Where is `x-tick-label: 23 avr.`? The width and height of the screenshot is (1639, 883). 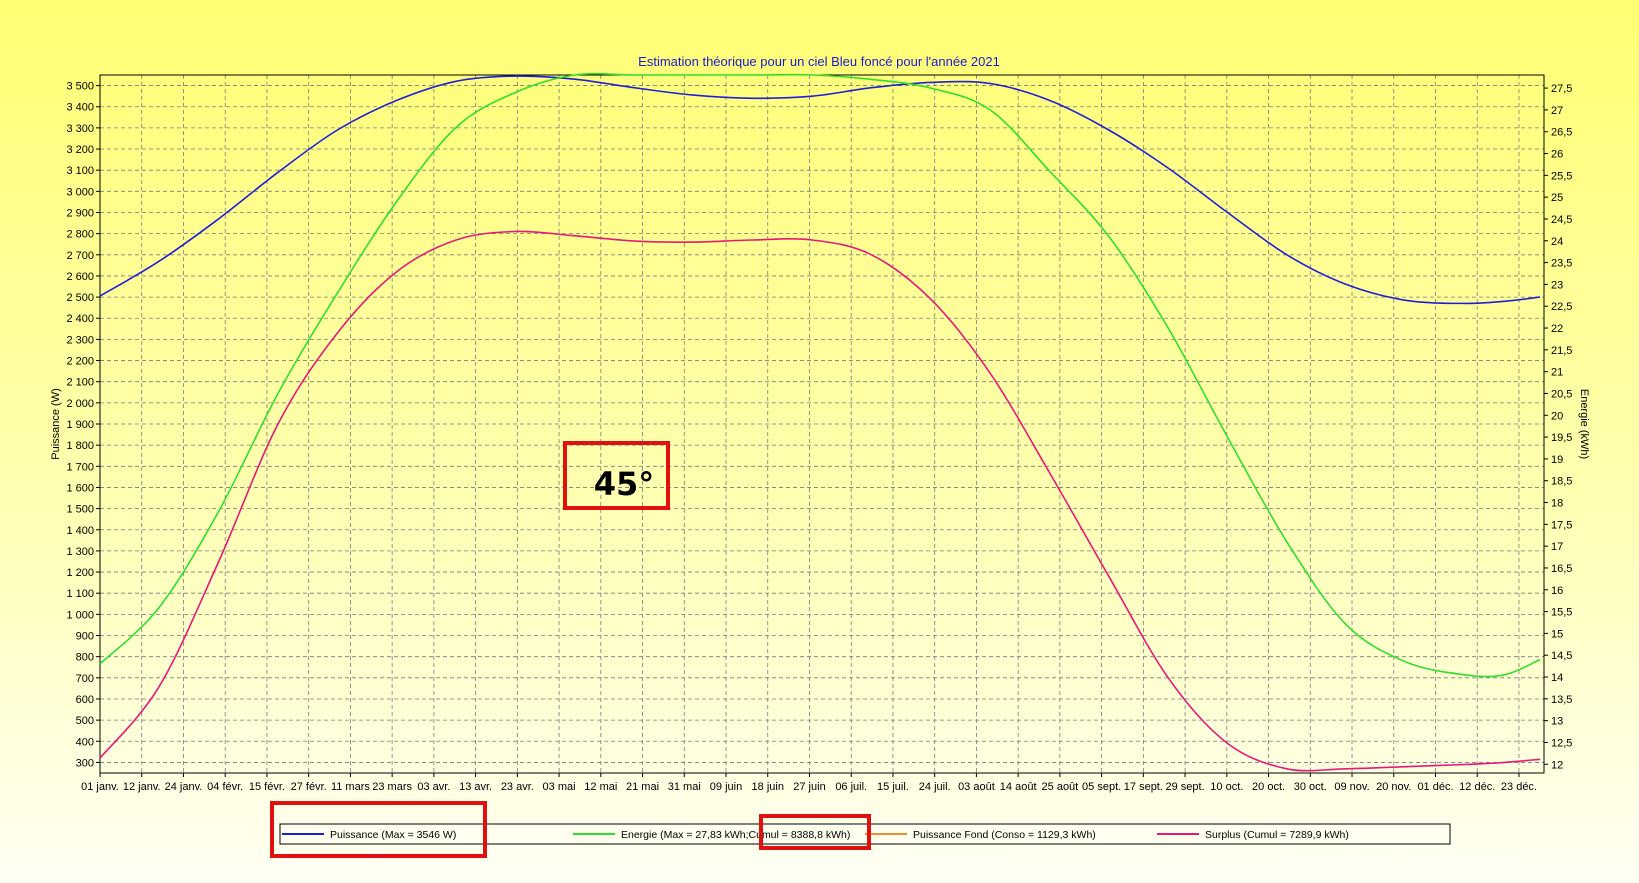
x-tick-label: 23 avr. is located at coordinates (517, 787).